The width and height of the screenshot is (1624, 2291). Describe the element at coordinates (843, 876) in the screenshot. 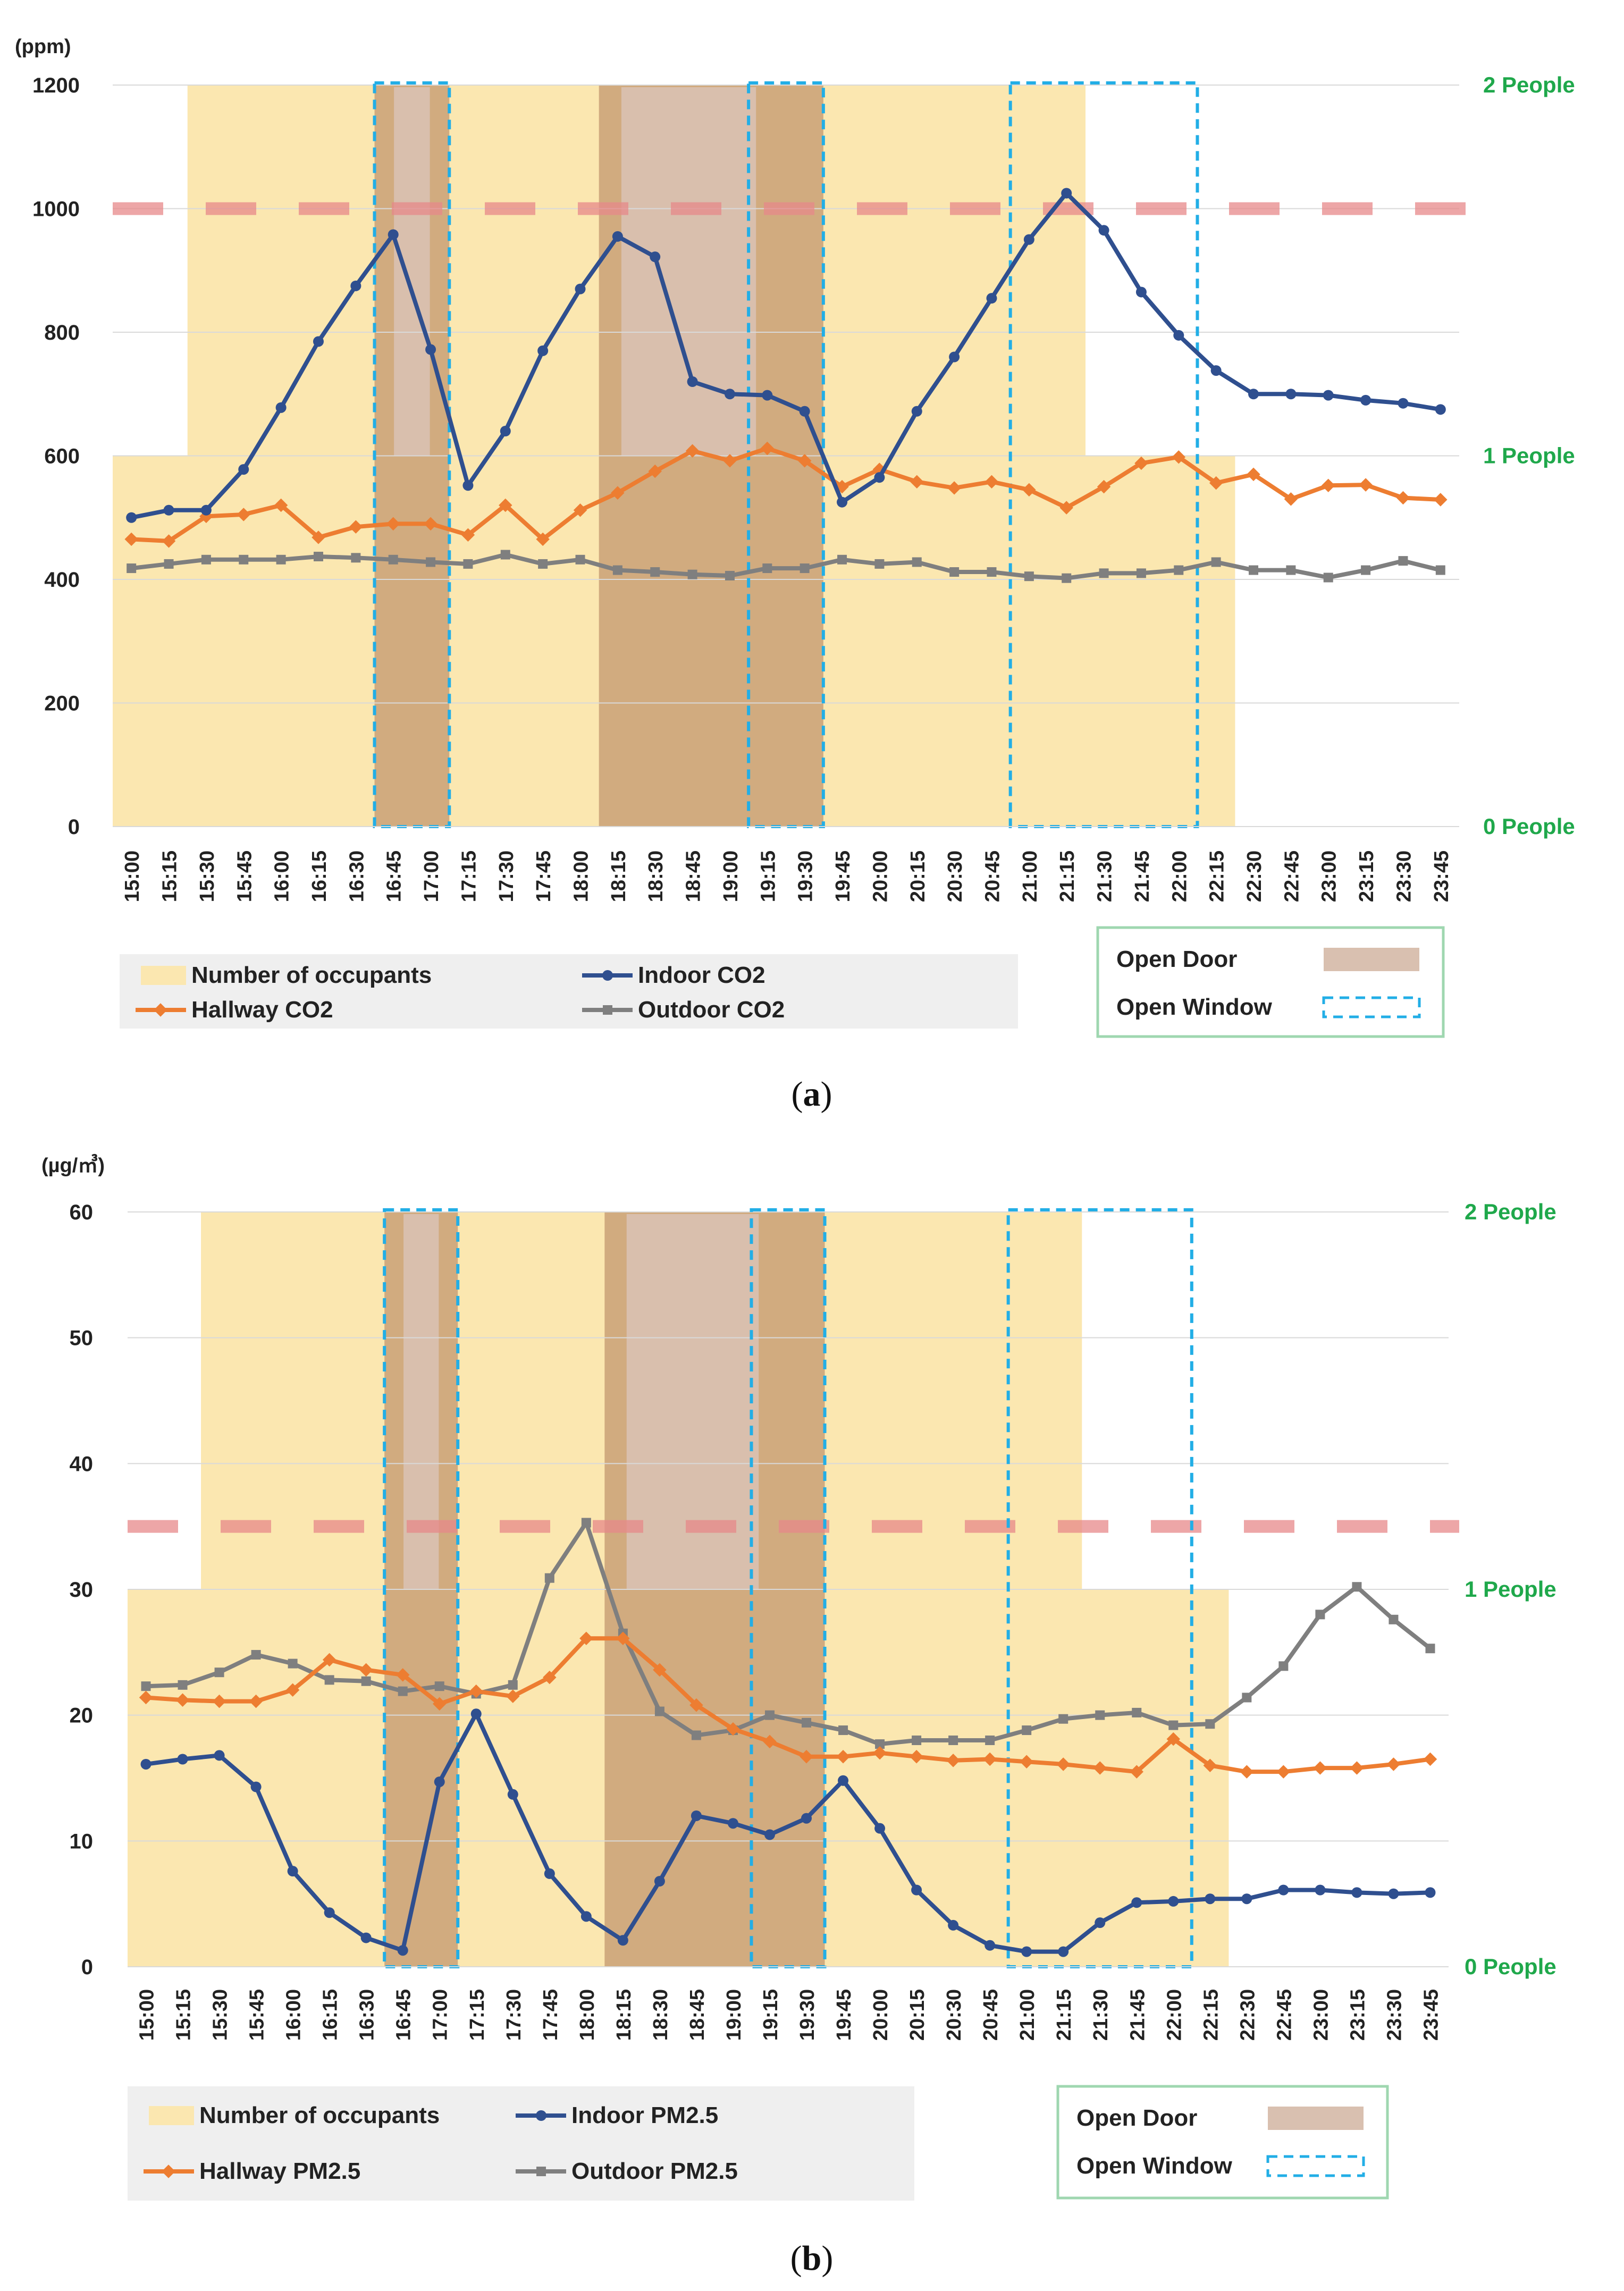

I see `x-tick-label: 19:45` at that location.